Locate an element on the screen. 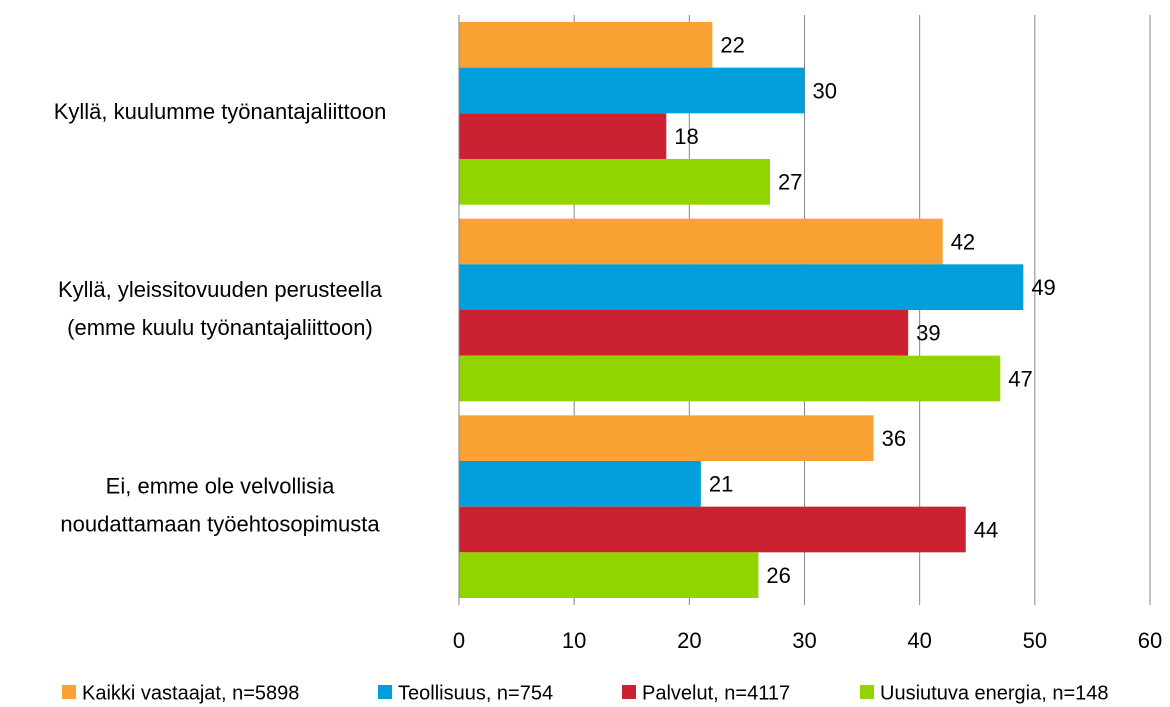 Image resolution: width=1170 pixels, height=707 pixels. category-label: Ei, emme ole velvollisia is located at coordinates (220, 485).